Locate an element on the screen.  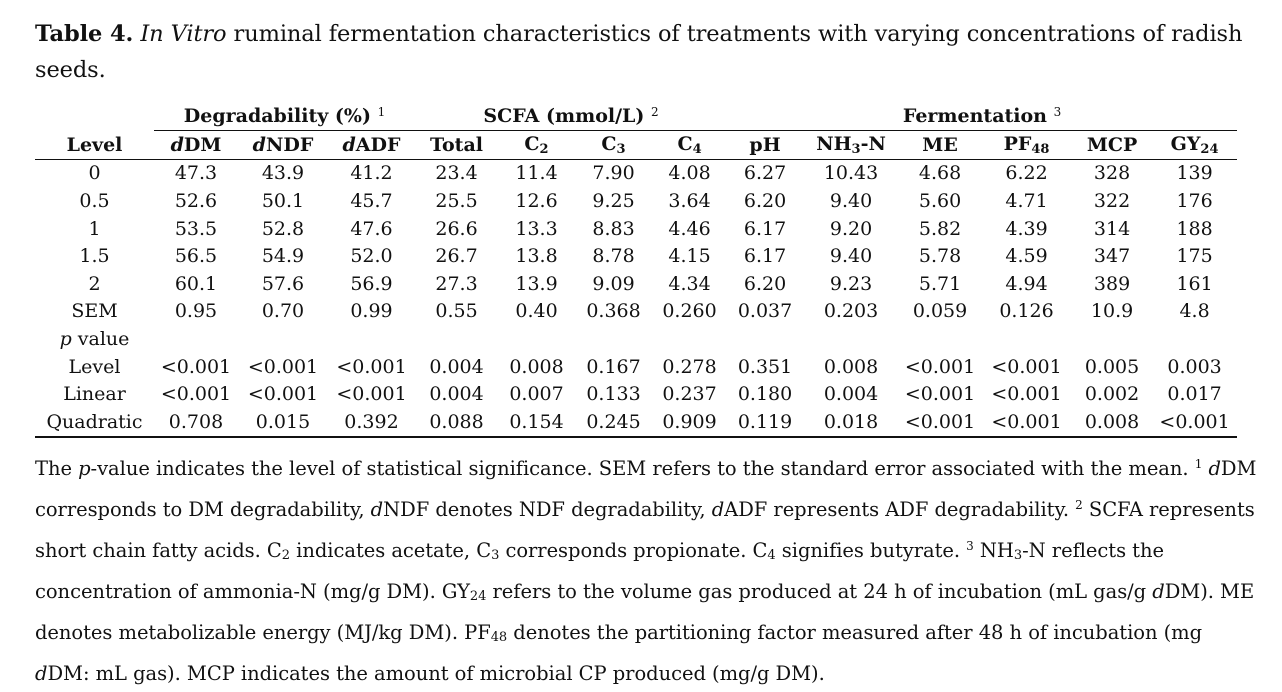
table-cell: 176 is located at coordinates (1194, 200).